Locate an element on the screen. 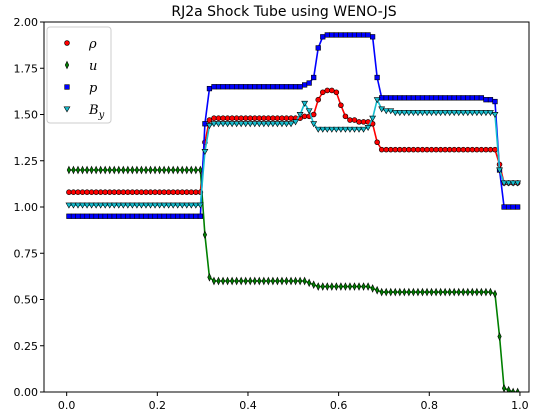 The image size is (537, 413). x-tick-label: 0.0 is located at coordinates (67, 405).